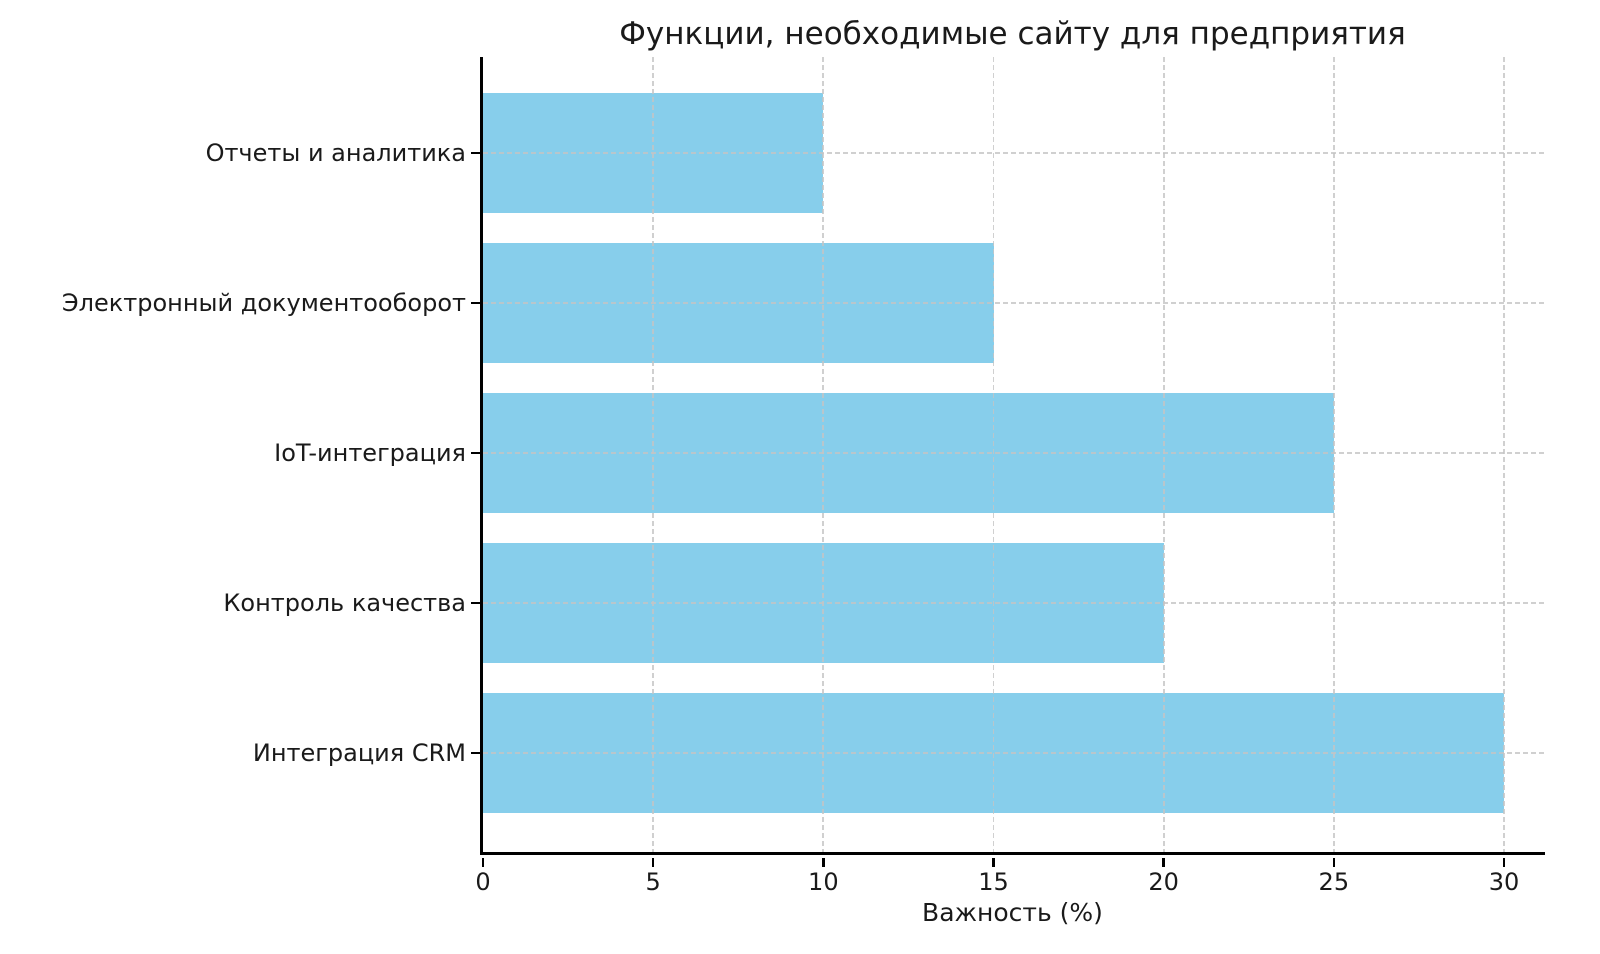 The height and width of the screenshot is (954, 1600). What do you see at coordinates (335, 153) in the screenshot?
I see `y-tick-label: Отчеты и аналитика` at bounding box center [335, 153].